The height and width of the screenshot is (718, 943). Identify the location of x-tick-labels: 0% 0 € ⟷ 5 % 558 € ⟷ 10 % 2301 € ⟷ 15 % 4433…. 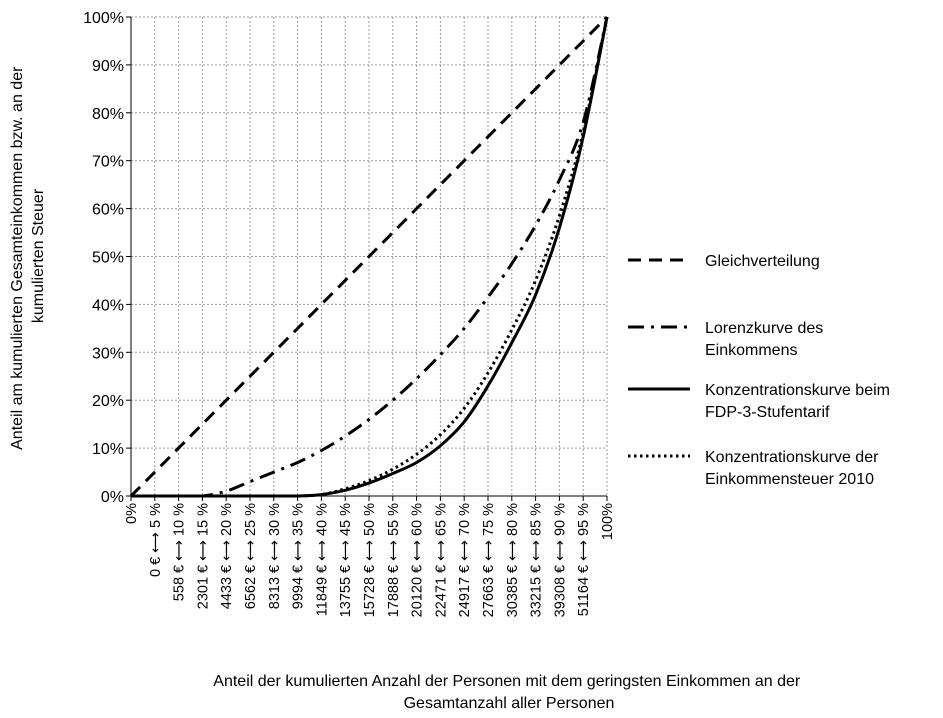
(370, 560).